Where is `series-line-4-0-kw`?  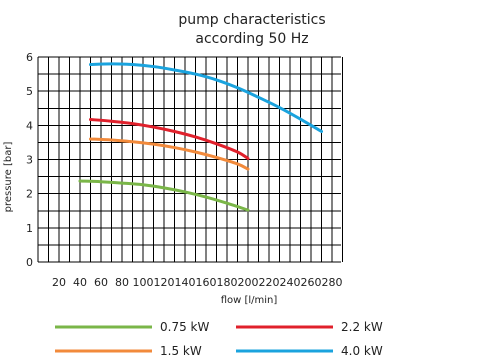
series-line-4-0-kw is located at coordinates (206, 97).